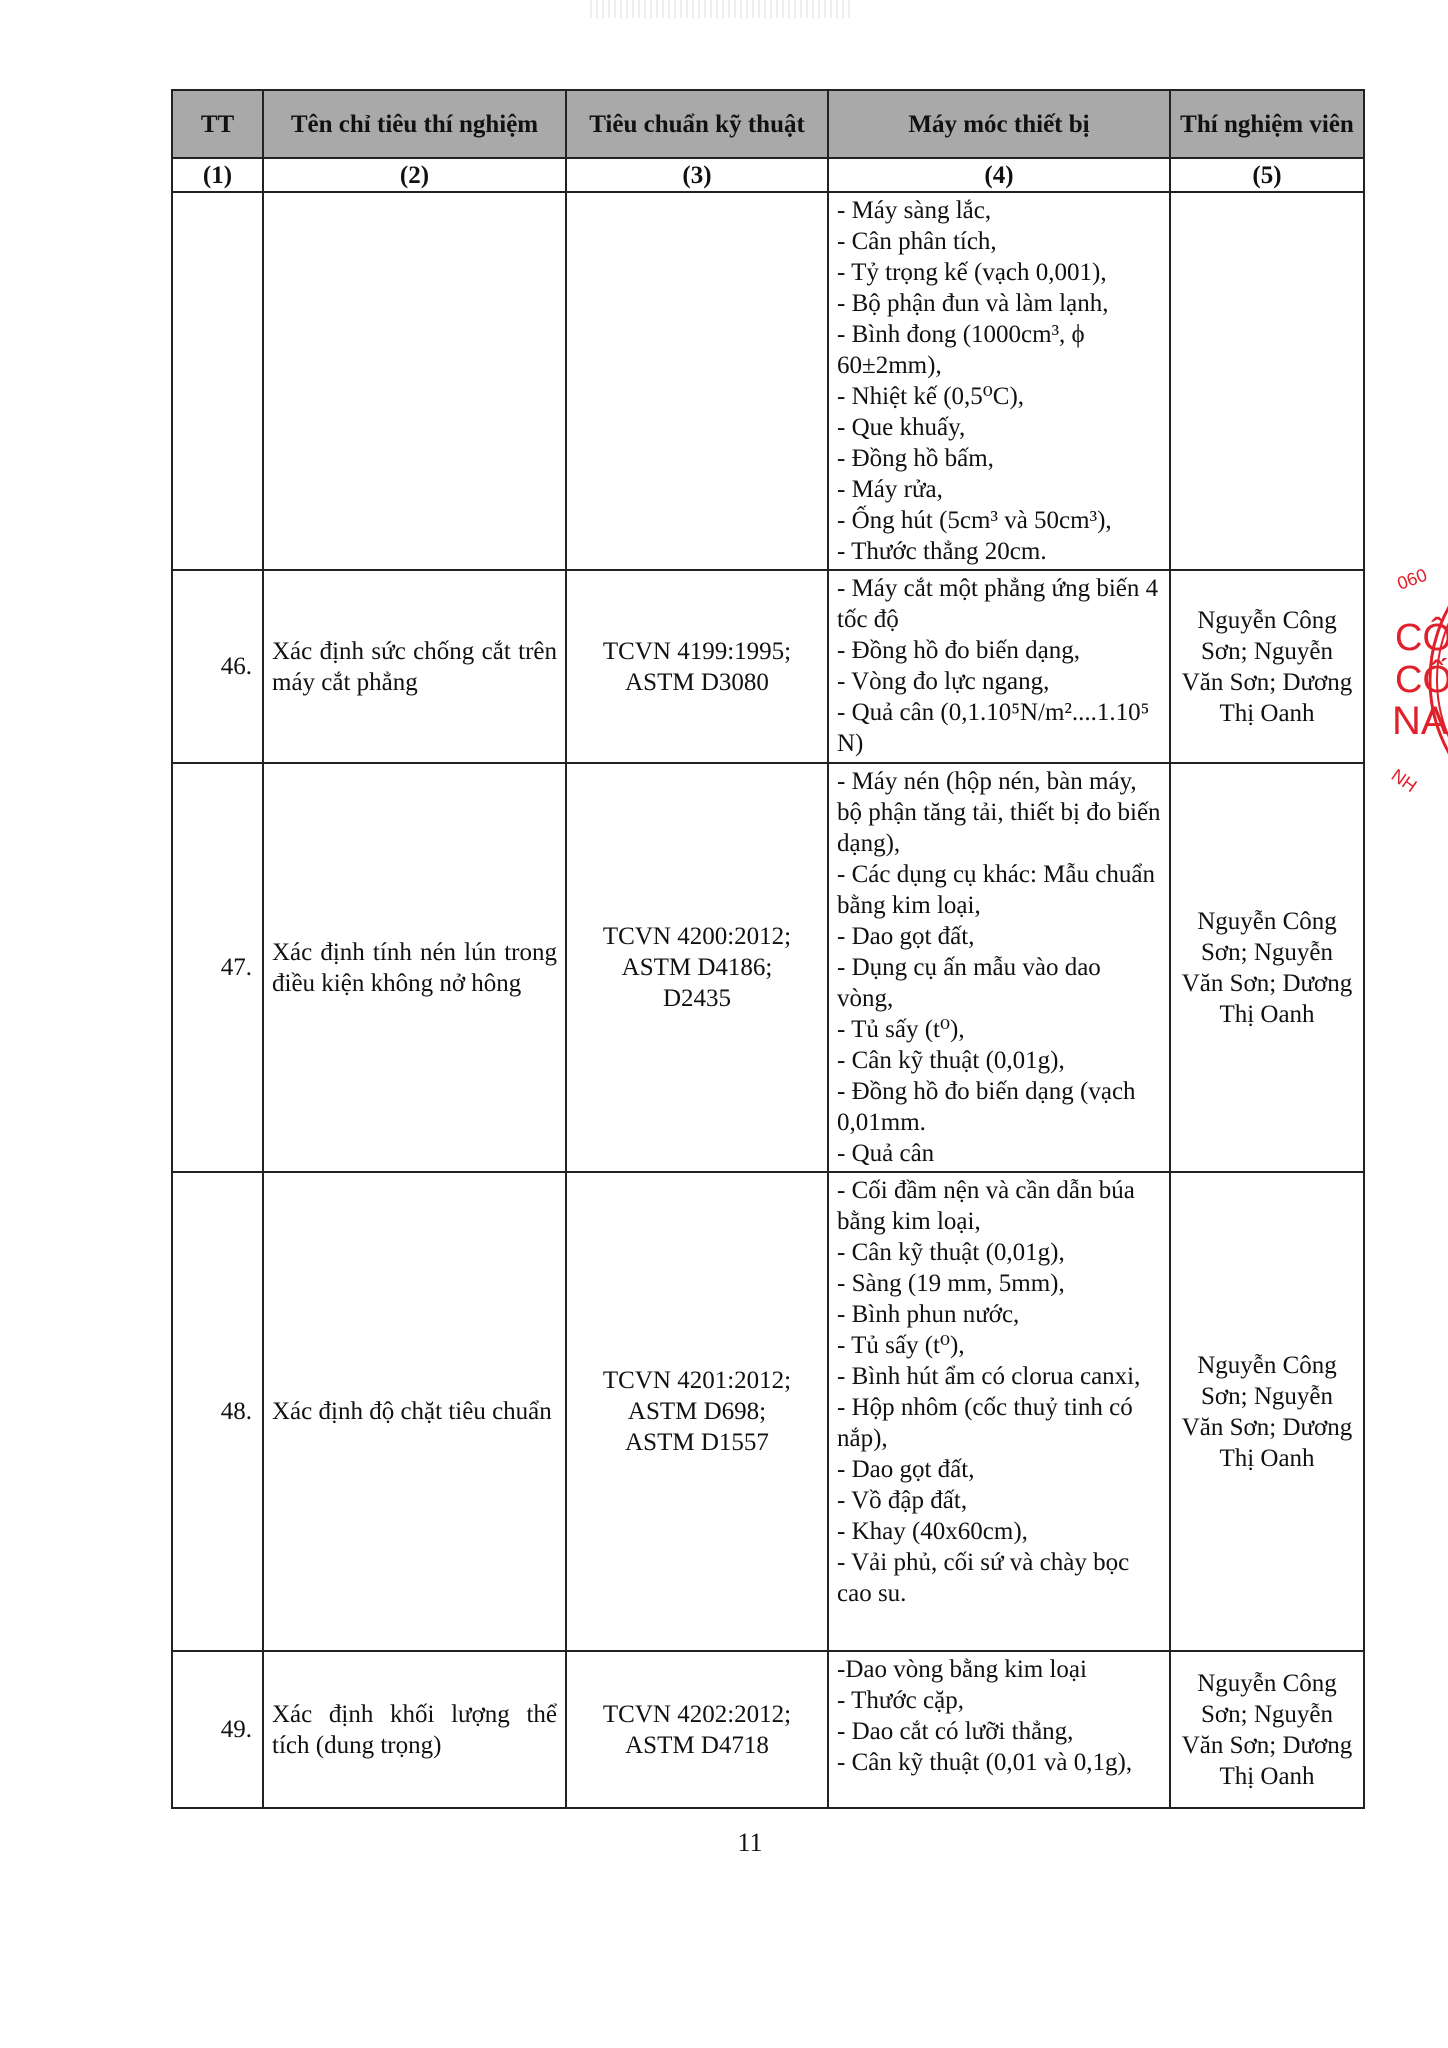  What do you see at coordinates (886, 1153) in the screenshot?
I see `equipment-item: - Quả cân` at bounding box center [886, 1153].